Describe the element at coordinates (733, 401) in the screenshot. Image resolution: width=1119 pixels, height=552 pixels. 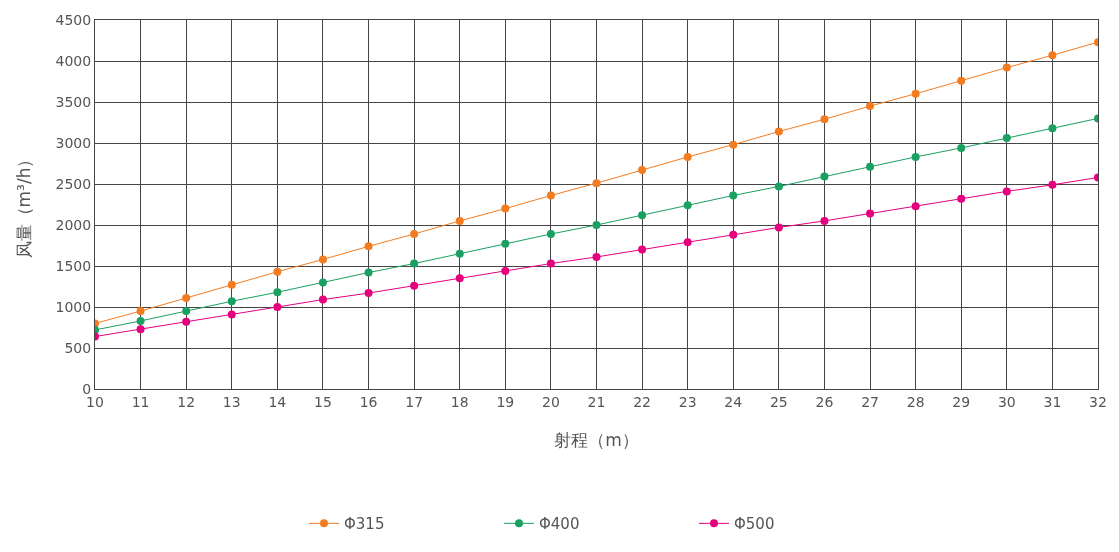
I see `x-tick-label: 24` at that location.